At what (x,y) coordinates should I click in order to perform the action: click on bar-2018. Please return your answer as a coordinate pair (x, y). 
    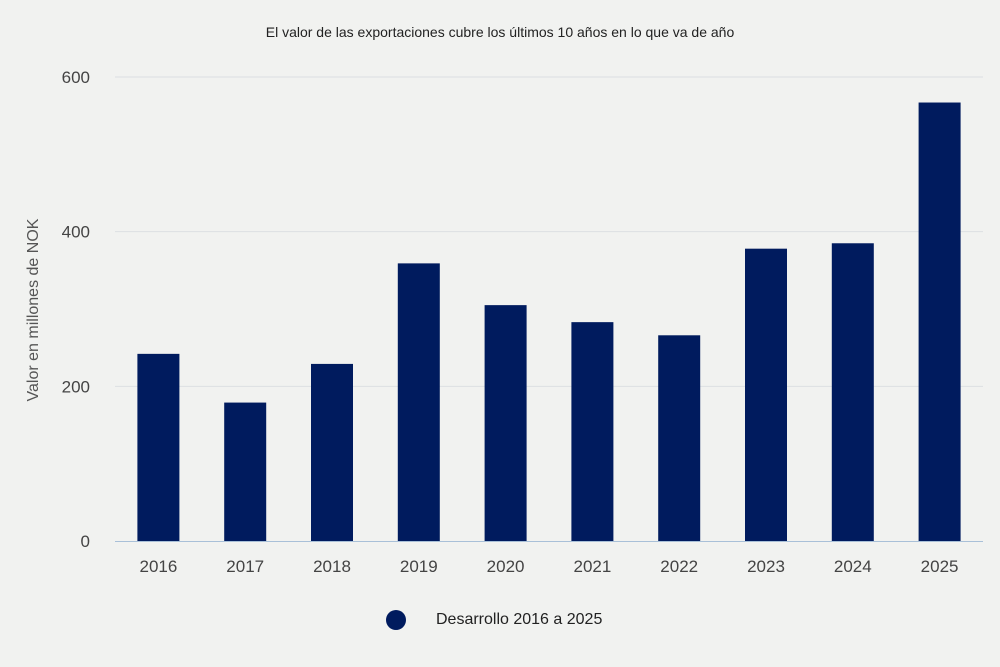
    Looking at the image, I should click on (332, 452).